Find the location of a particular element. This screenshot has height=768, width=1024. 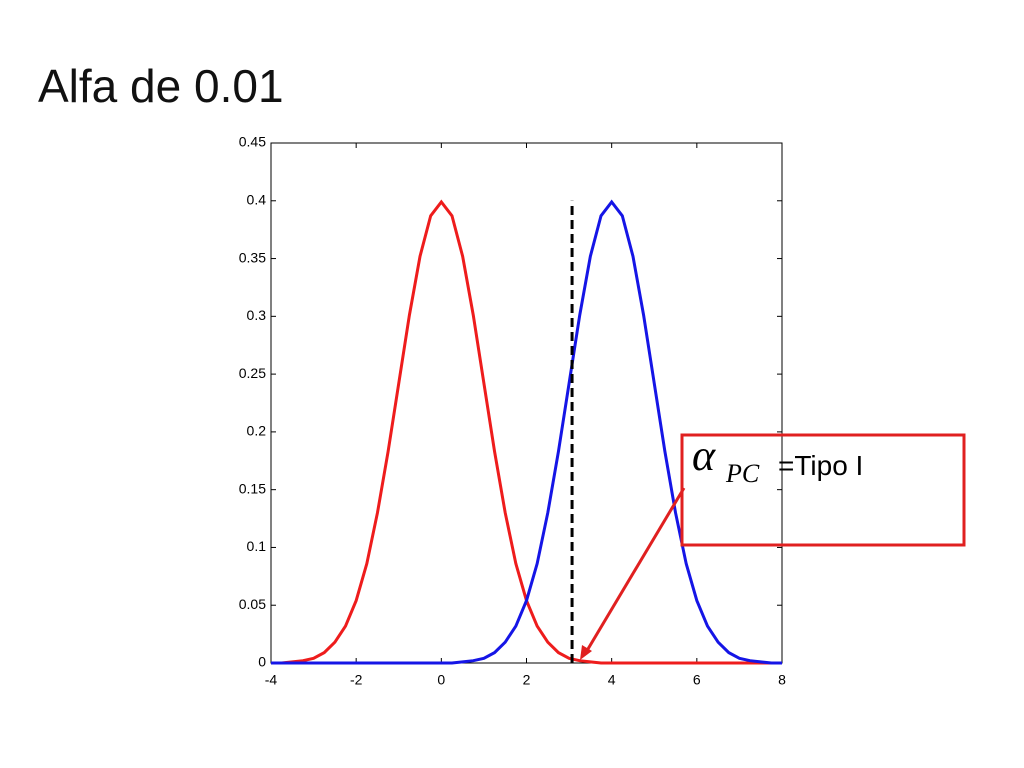

x-tick-label: 2 is located at coordinates (527, 680).